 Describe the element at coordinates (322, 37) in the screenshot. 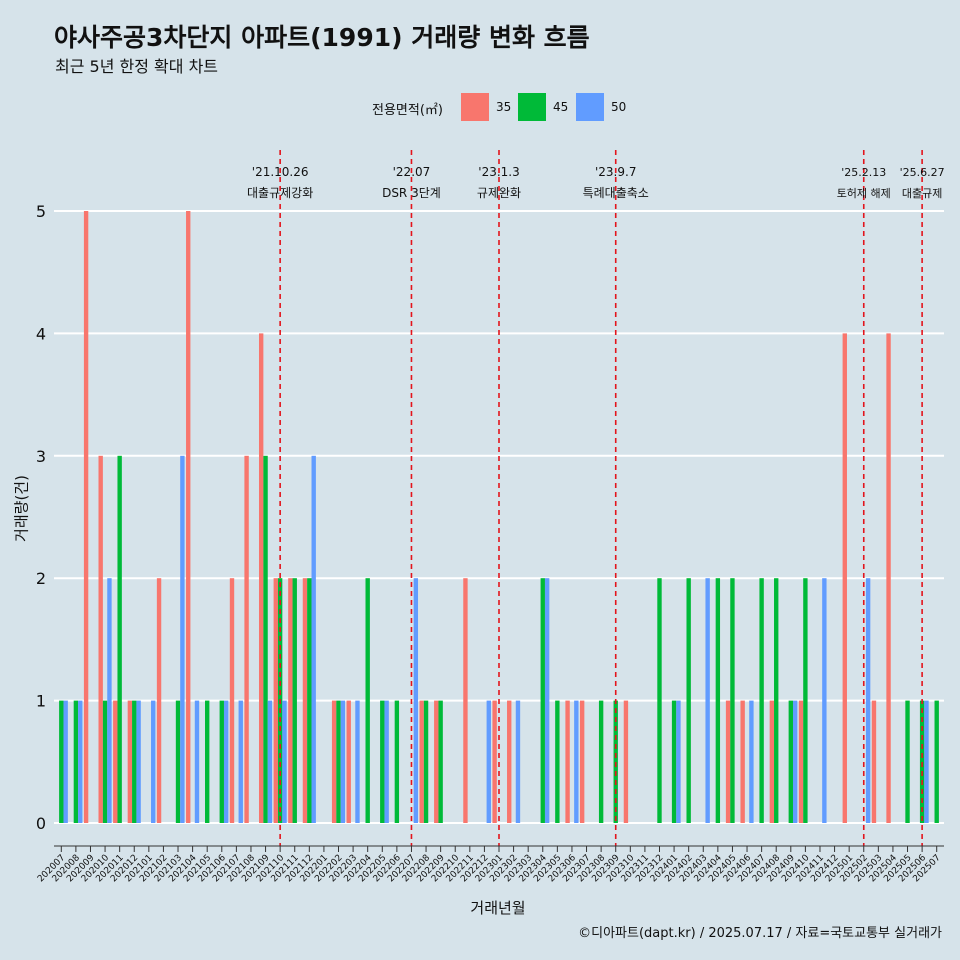

I see `chart-title: 야사주공3차단지 아파트(1991) 거래량 변화 흐름` at that location.